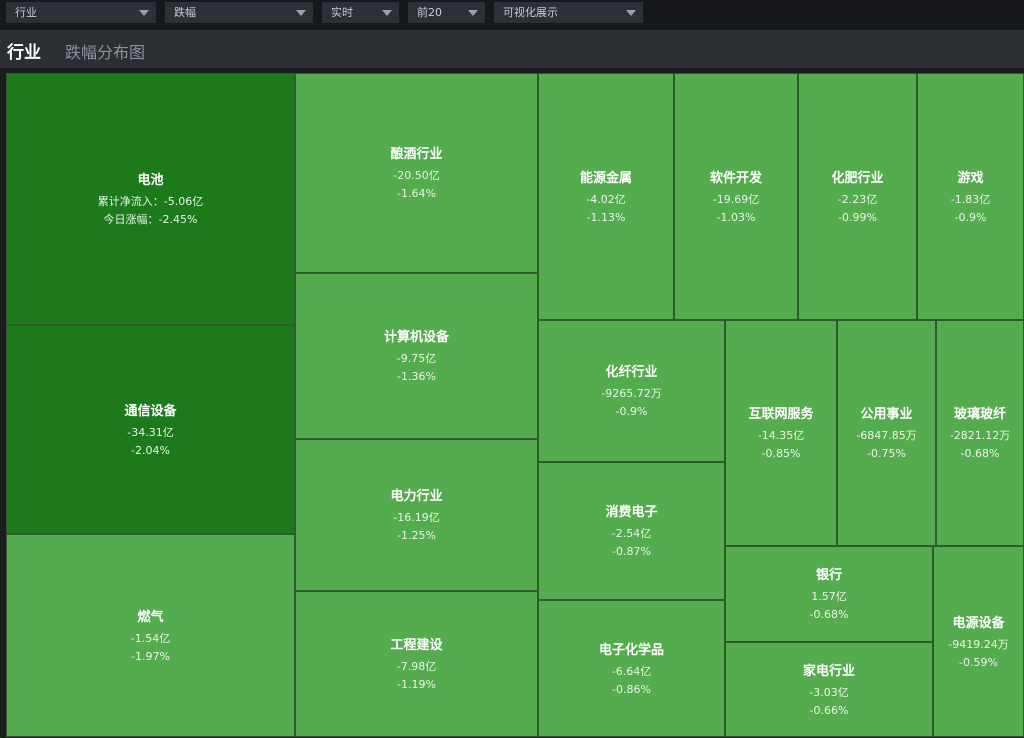 Image resolution: width=1024 pixels, height=738 pixels. I want to click on timeframe-dropdown: 实时, so click(360, 12).